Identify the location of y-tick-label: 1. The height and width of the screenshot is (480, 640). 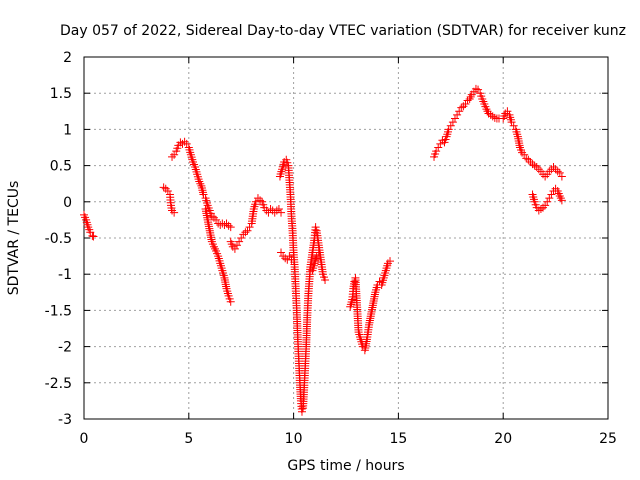
(67, 130).